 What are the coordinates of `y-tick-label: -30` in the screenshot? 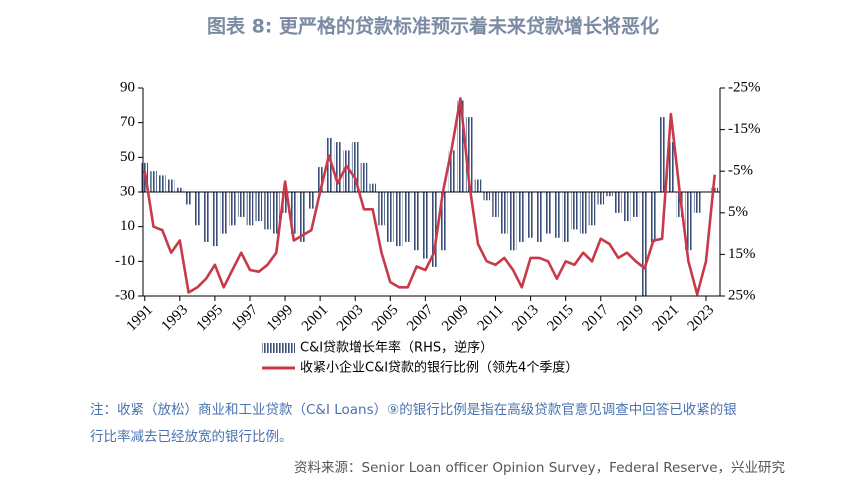 It's located at (125, 295).